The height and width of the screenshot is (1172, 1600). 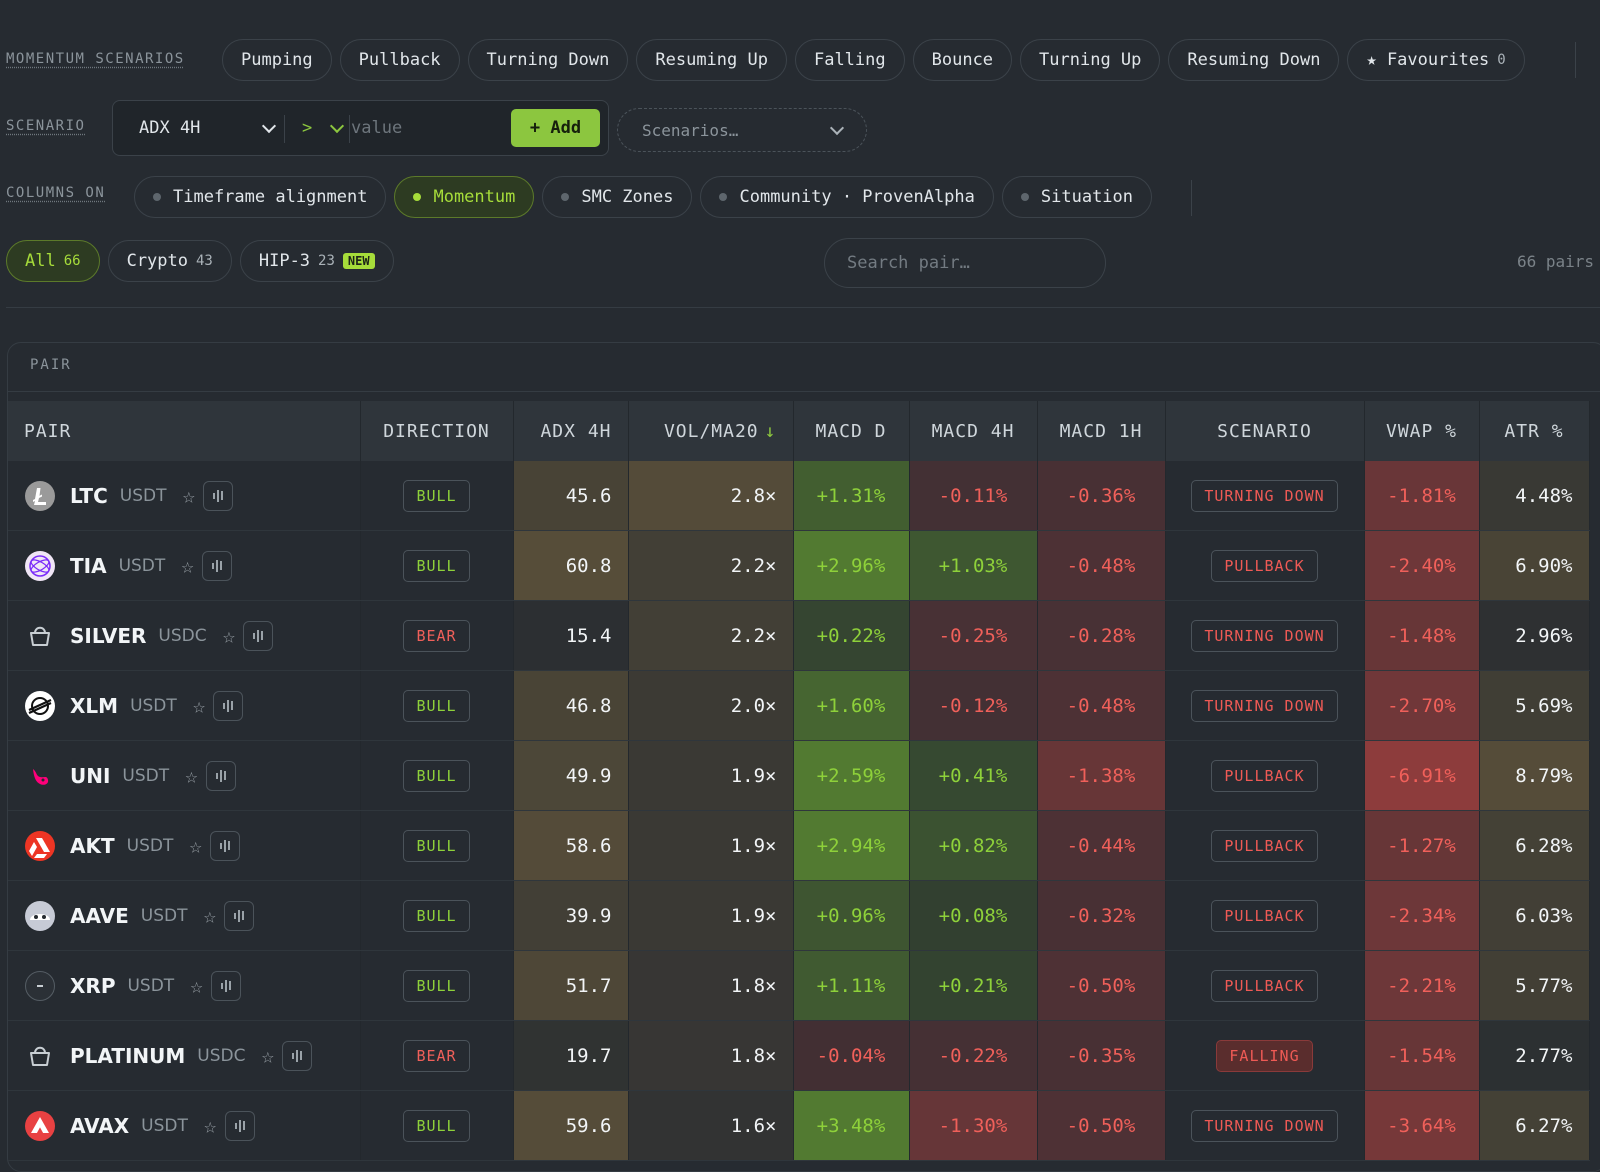 I want to click on tab-all: All 66, so click(x=53, y=261).